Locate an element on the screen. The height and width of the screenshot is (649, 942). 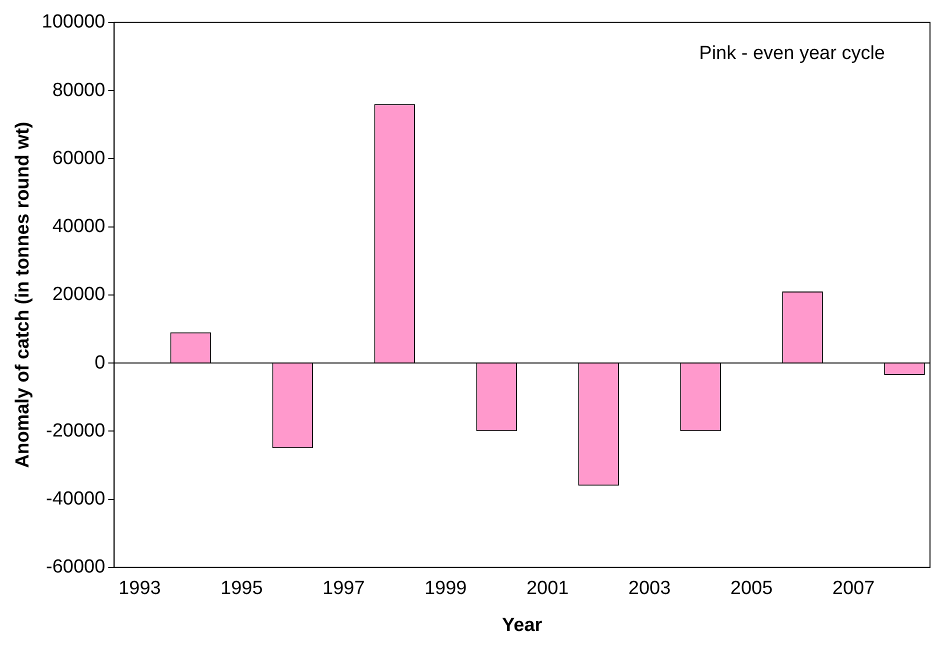
y-axis-title: Anomaly of catch (in tonnes round wt) is located at coordinates (23, 295).